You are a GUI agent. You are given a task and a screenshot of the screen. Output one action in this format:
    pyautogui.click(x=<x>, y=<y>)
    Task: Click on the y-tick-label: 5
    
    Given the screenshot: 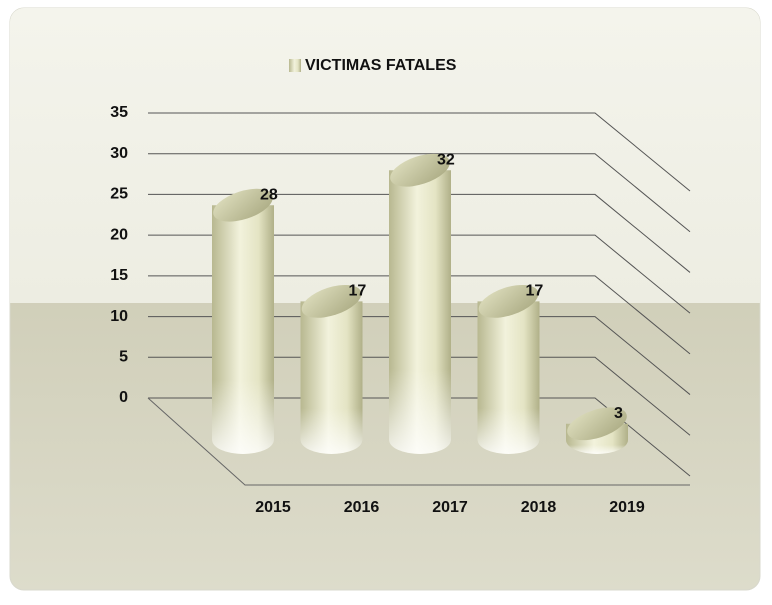 What is the action you would take?
    pyautogui.click(x=123, y=357)
    